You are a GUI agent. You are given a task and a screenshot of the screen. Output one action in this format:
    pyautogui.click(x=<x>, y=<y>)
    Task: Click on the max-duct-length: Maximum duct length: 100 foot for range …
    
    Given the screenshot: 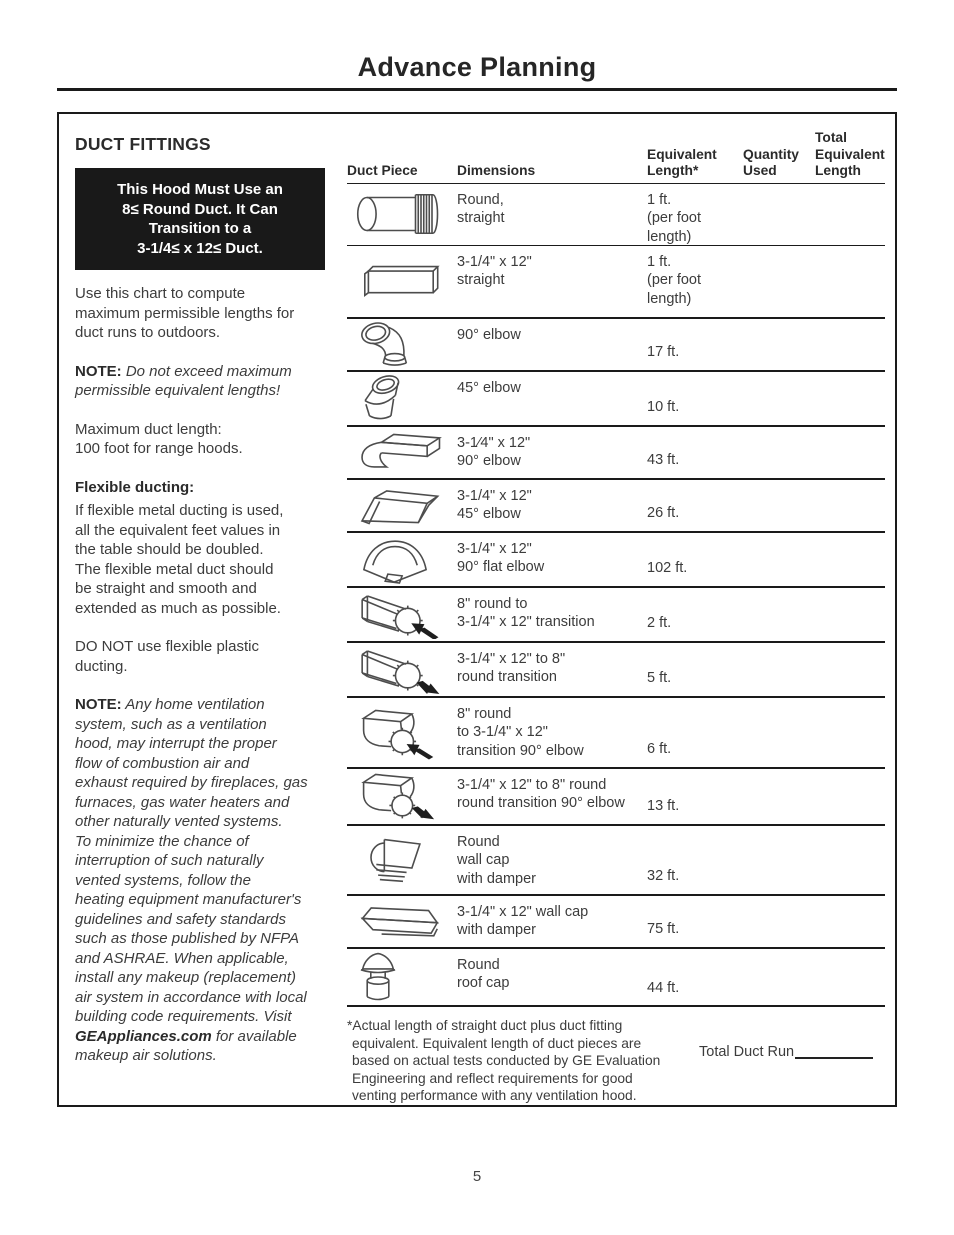 What is the action you would take?
    pyautogui.click(x=159, y=439)
    